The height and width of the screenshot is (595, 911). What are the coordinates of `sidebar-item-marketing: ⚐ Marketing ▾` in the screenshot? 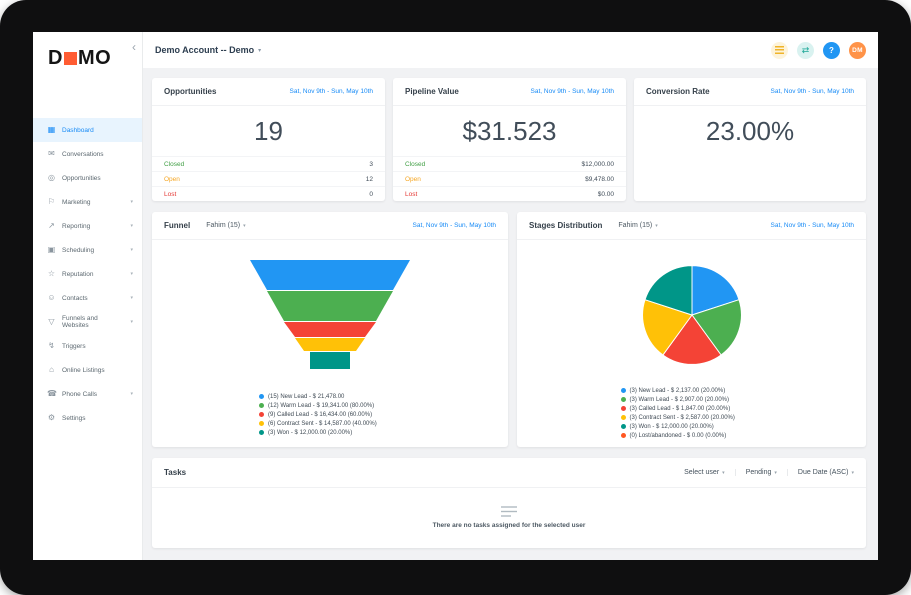 It's located at (87, 202).